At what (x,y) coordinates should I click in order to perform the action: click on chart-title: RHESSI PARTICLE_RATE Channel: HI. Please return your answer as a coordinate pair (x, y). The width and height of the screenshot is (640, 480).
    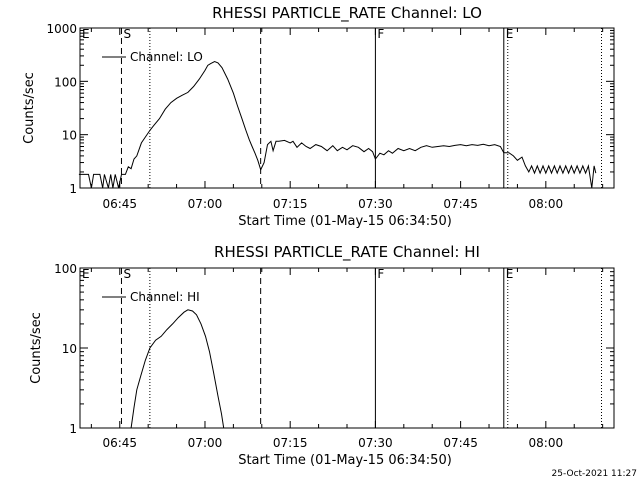
    Looking at the image, I should click on (347, 252).